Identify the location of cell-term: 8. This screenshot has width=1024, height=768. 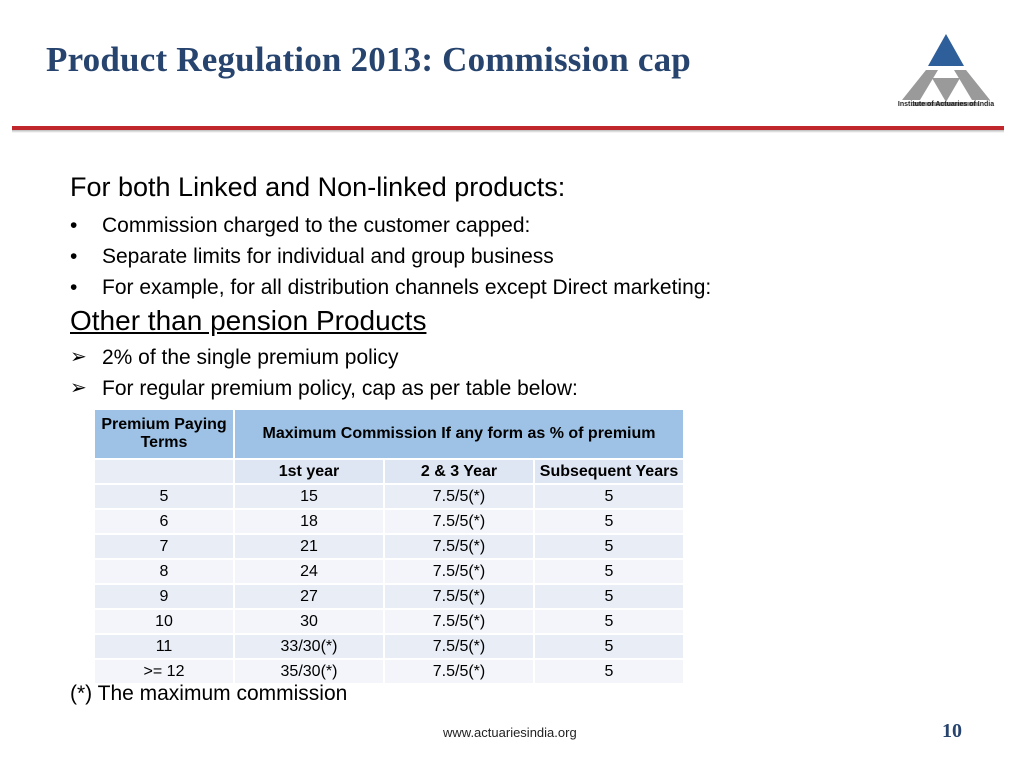
(165, 572).